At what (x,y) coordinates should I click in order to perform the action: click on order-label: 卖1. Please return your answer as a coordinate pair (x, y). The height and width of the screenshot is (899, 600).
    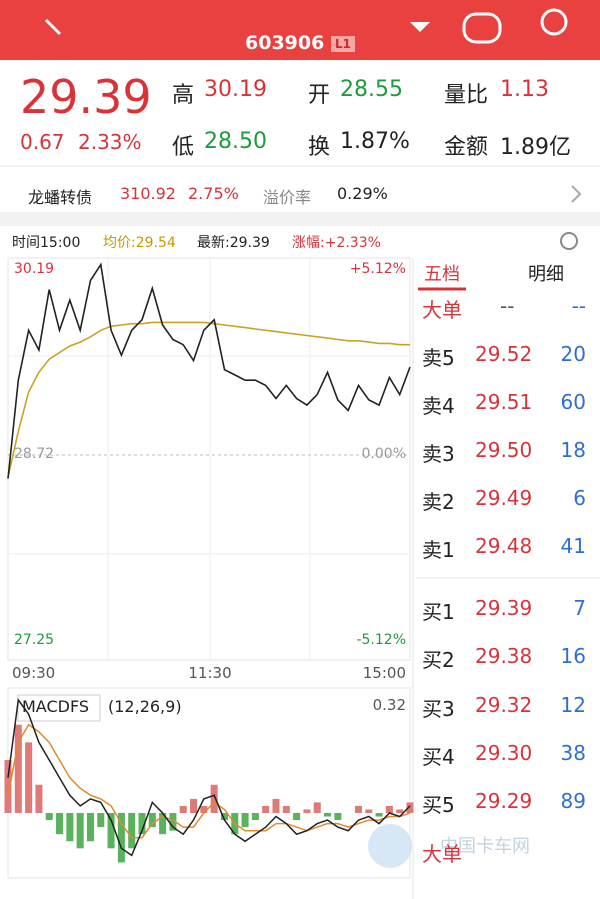
    Looking at the image, I should click on (438, 550).